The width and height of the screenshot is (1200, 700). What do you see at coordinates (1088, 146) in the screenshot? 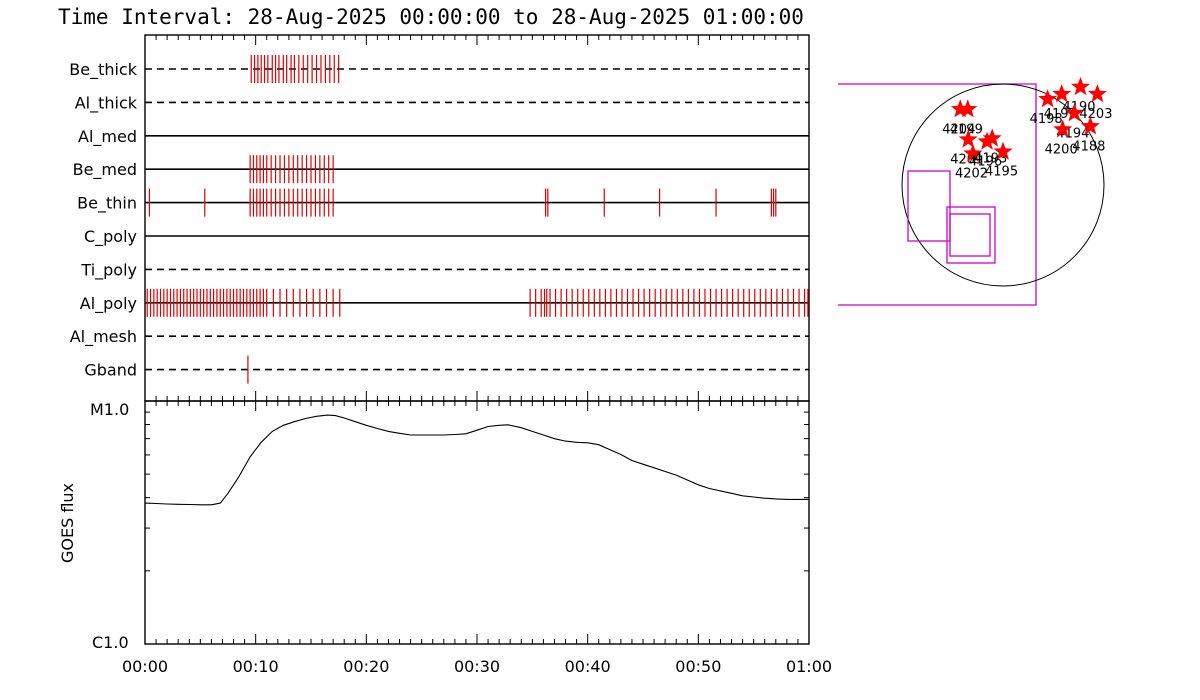
I see `active-region-label: 4188` at bounding box center [1088, 146].